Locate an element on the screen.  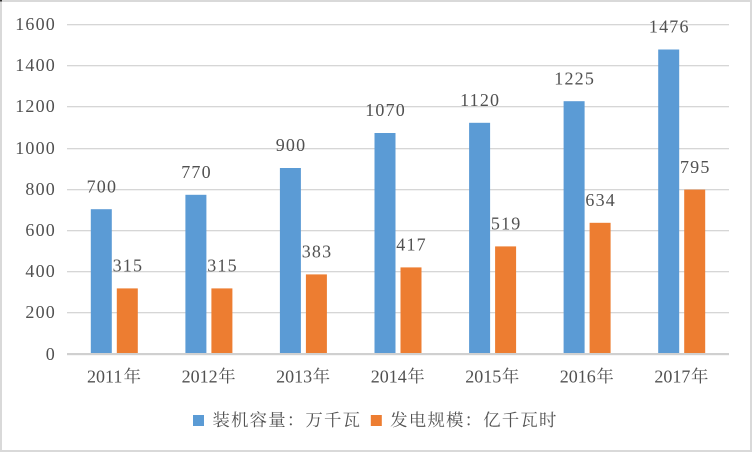
svg-text: 0 is located at coordinates (51, 354).